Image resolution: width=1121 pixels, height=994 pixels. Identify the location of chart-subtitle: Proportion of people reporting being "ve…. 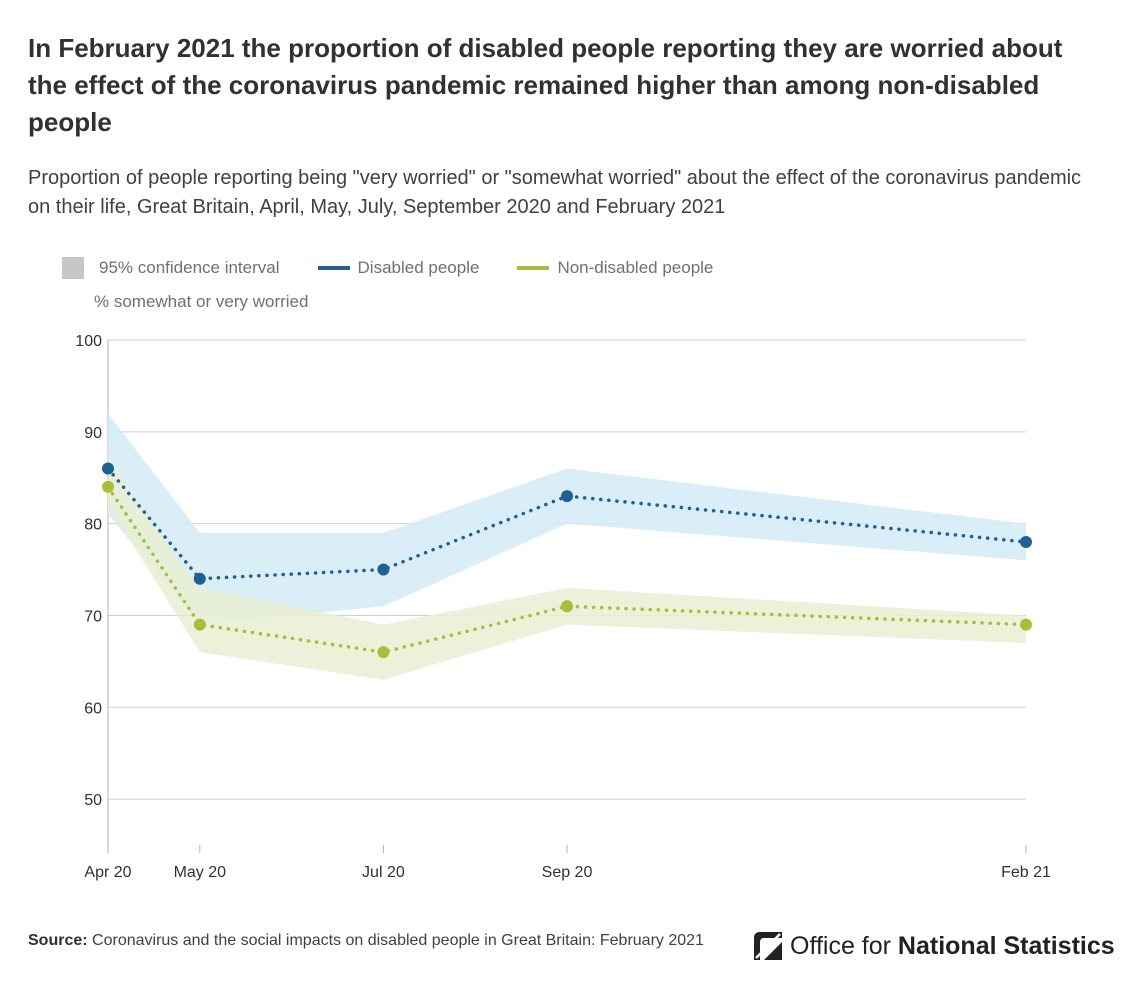
(555, 192).